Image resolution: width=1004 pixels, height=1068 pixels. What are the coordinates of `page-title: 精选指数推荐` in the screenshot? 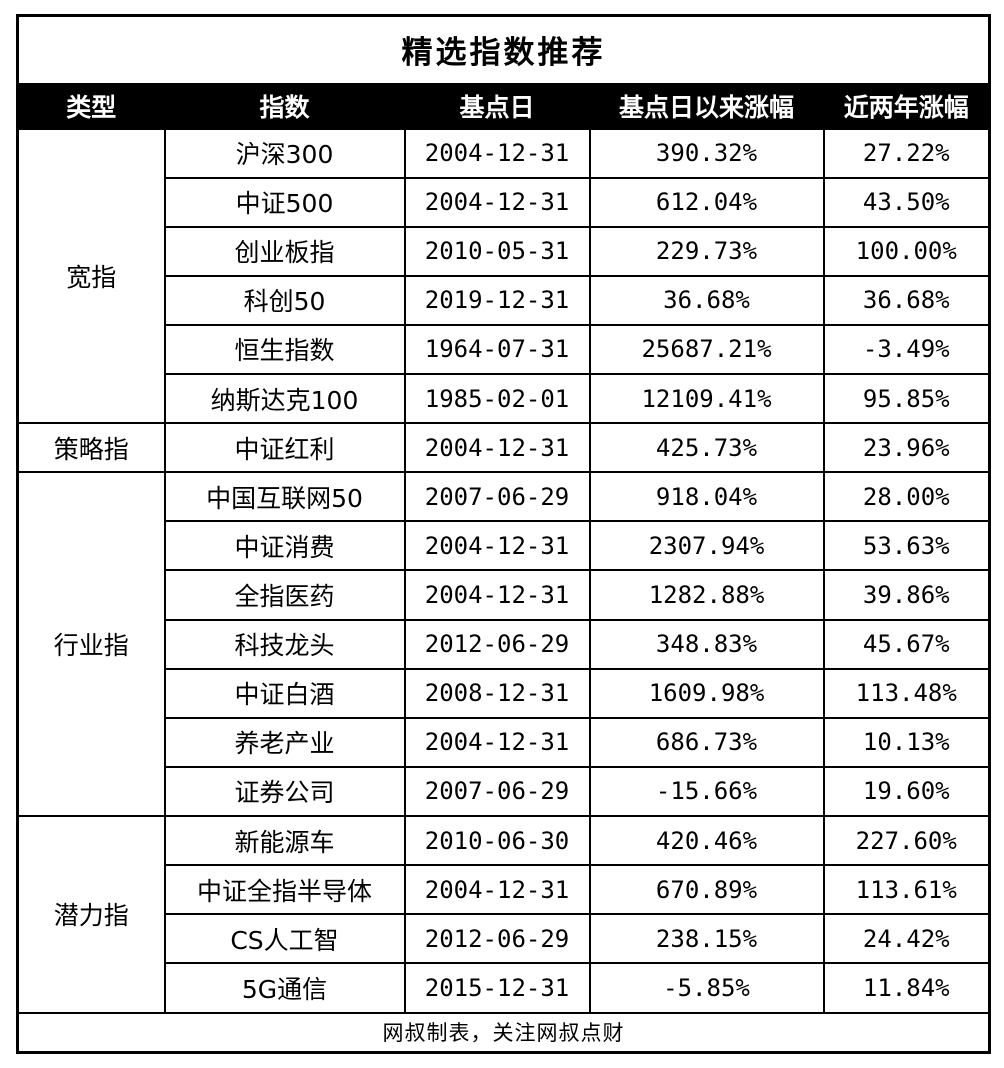 It's located at (503, 49).